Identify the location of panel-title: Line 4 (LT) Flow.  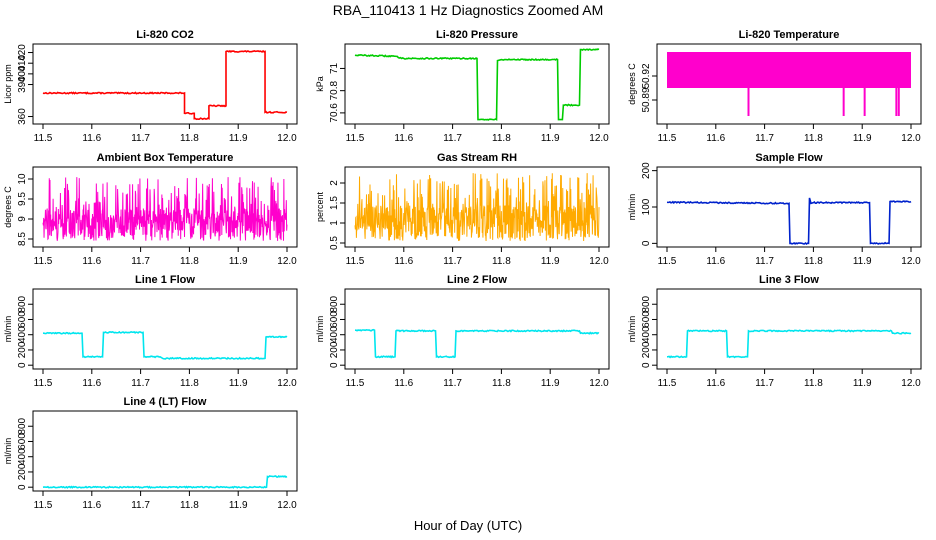
(165, 402).